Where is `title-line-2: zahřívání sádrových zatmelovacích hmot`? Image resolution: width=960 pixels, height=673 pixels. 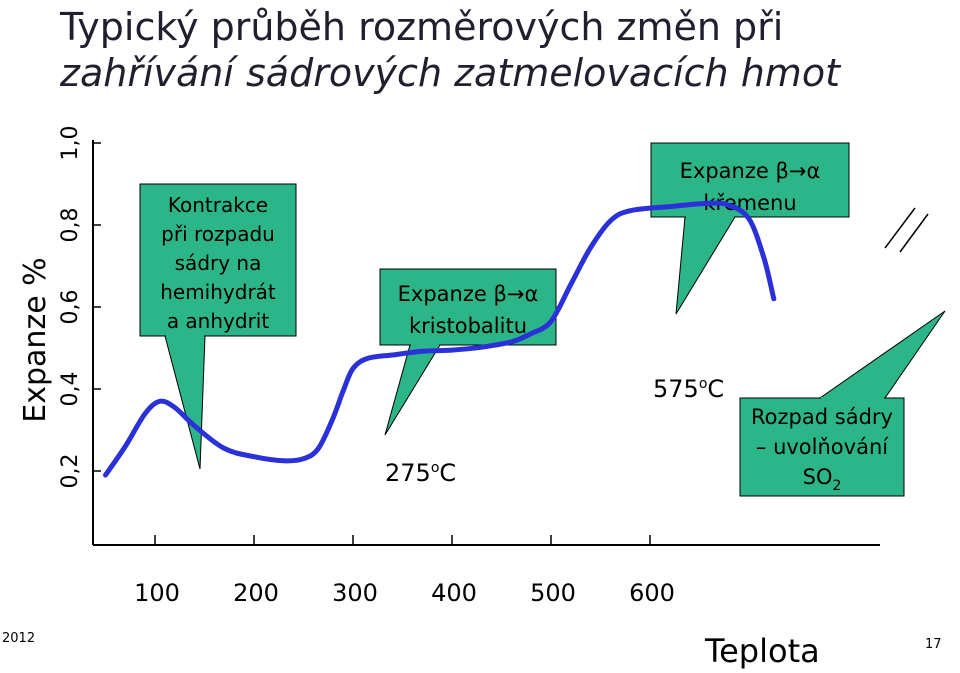
title-line-2: zahřívání sádrových zatmelovacích hmot is located at coordinates (450, 73).